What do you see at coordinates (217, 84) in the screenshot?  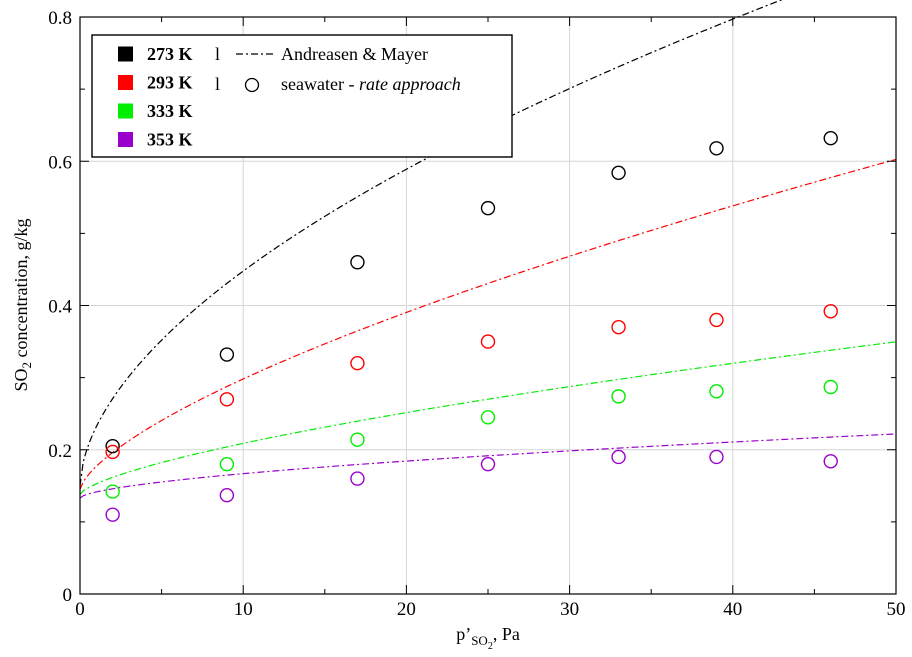 I see `legend-separator-2: l` at bounding box center [217, 84].